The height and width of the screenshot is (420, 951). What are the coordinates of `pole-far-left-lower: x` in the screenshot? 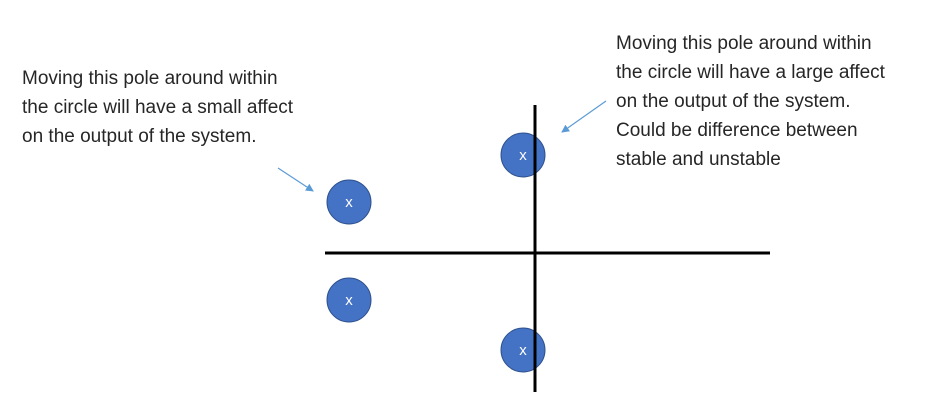 It's located at (349, 300).